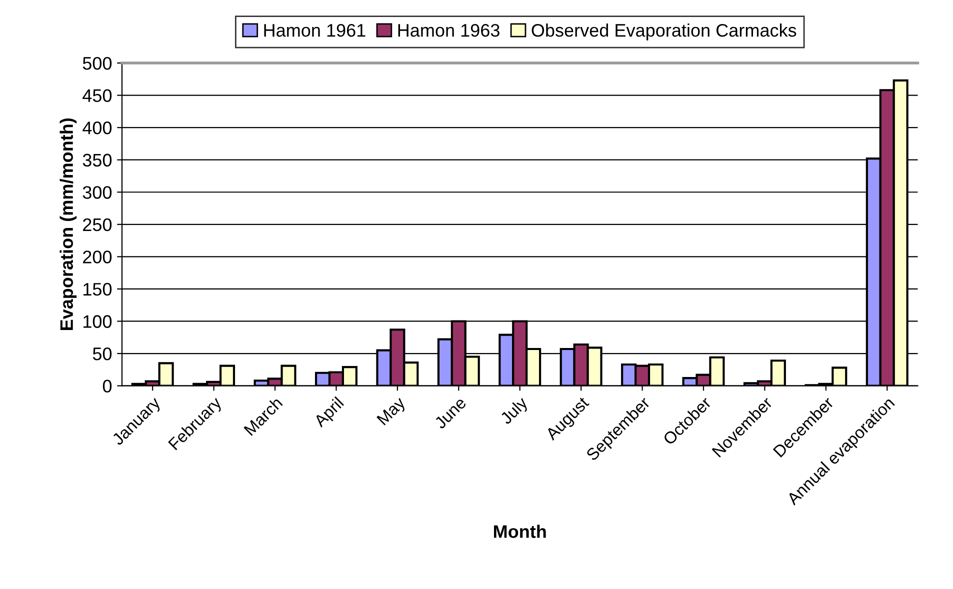 The height and width of the screenshot is (589, 953). What do you see at coordinates (98, 321) in the screenshot?
I see `y-tick-label: 100` at bounding box center [98, 321].